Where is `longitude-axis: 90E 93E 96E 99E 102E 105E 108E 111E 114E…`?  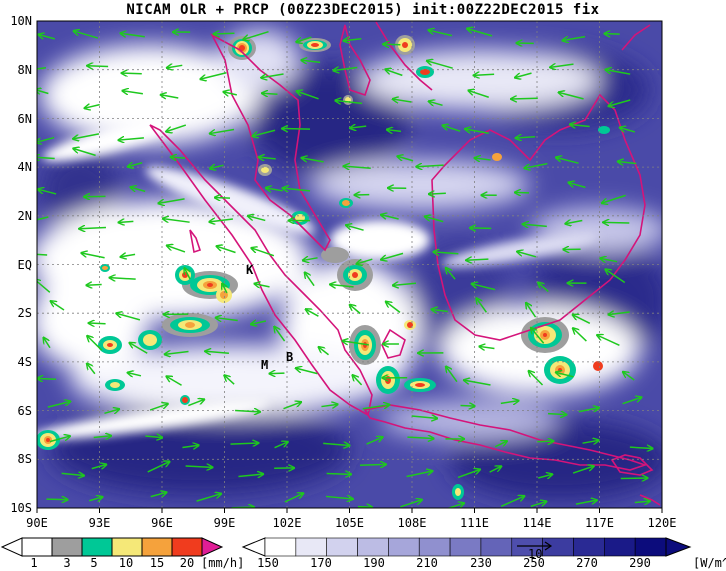 longitude-axis: 90E 93E 96E 99E 102E 105E 108E 111E 114E… is located at coordinates (351, 523).